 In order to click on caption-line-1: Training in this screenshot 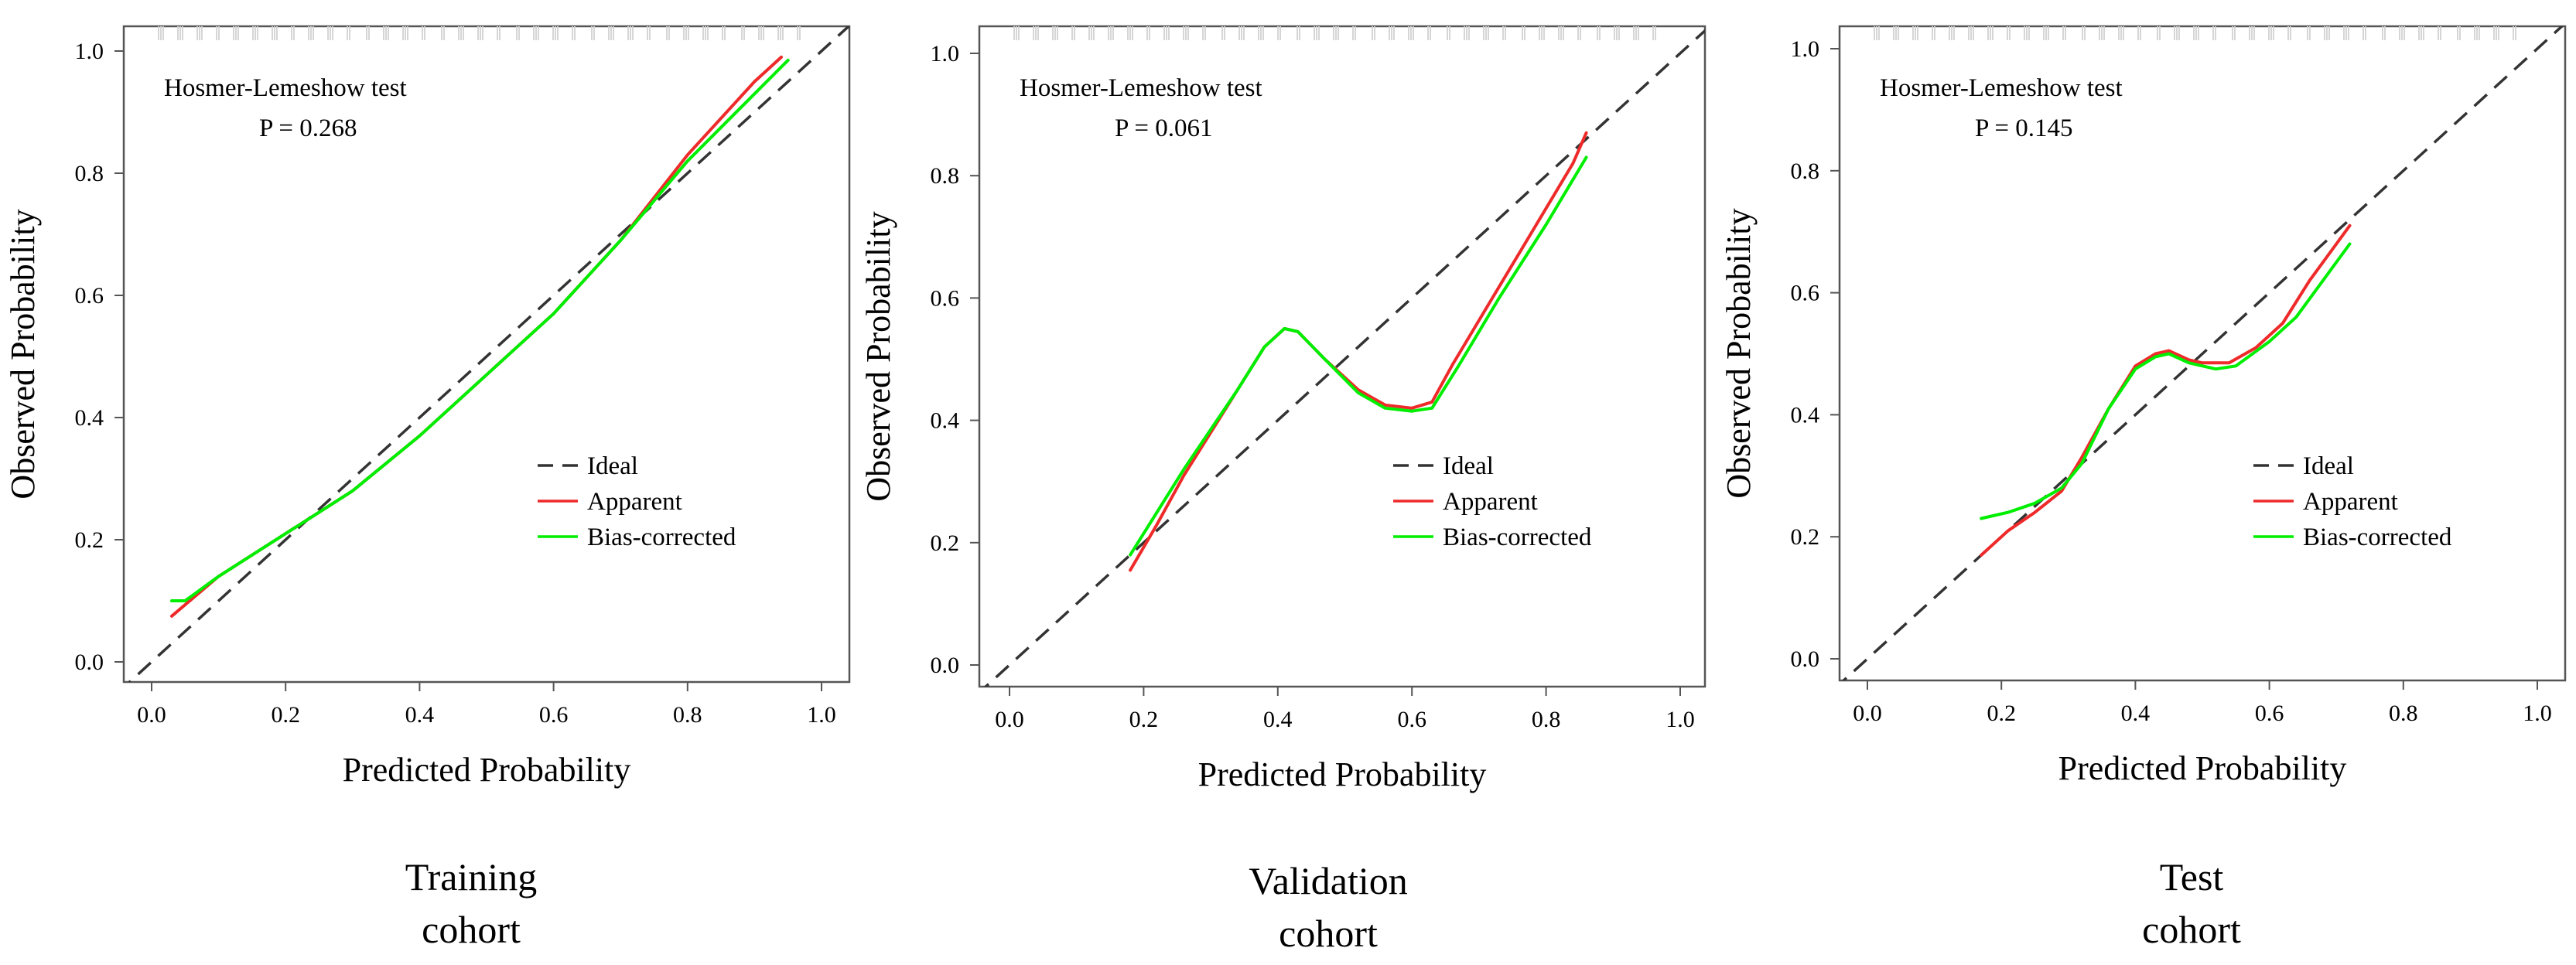, I will do `click(471, 877)`.